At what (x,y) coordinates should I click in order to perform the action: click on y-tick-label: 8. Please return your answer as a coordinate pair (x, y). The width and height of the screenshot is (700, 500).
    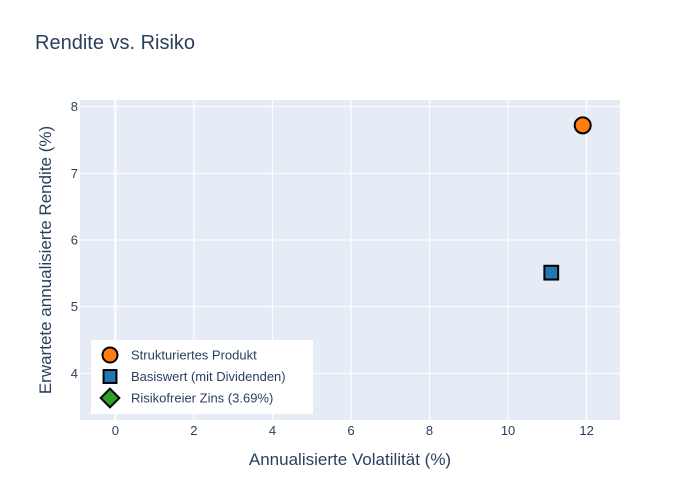
    Looking at the image, I should click on (74, 106).